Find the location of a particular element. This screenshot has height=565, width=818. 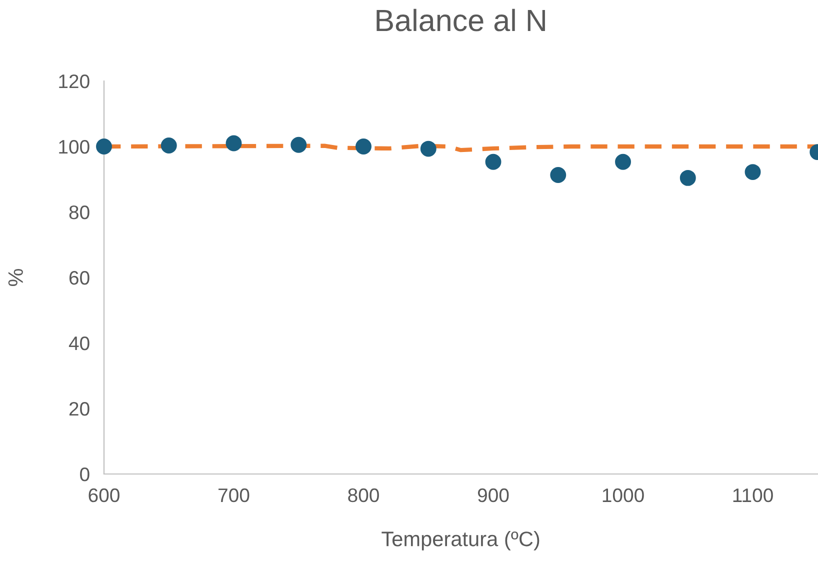

y-tick-label: 100 is located at coordinates (74, 147).